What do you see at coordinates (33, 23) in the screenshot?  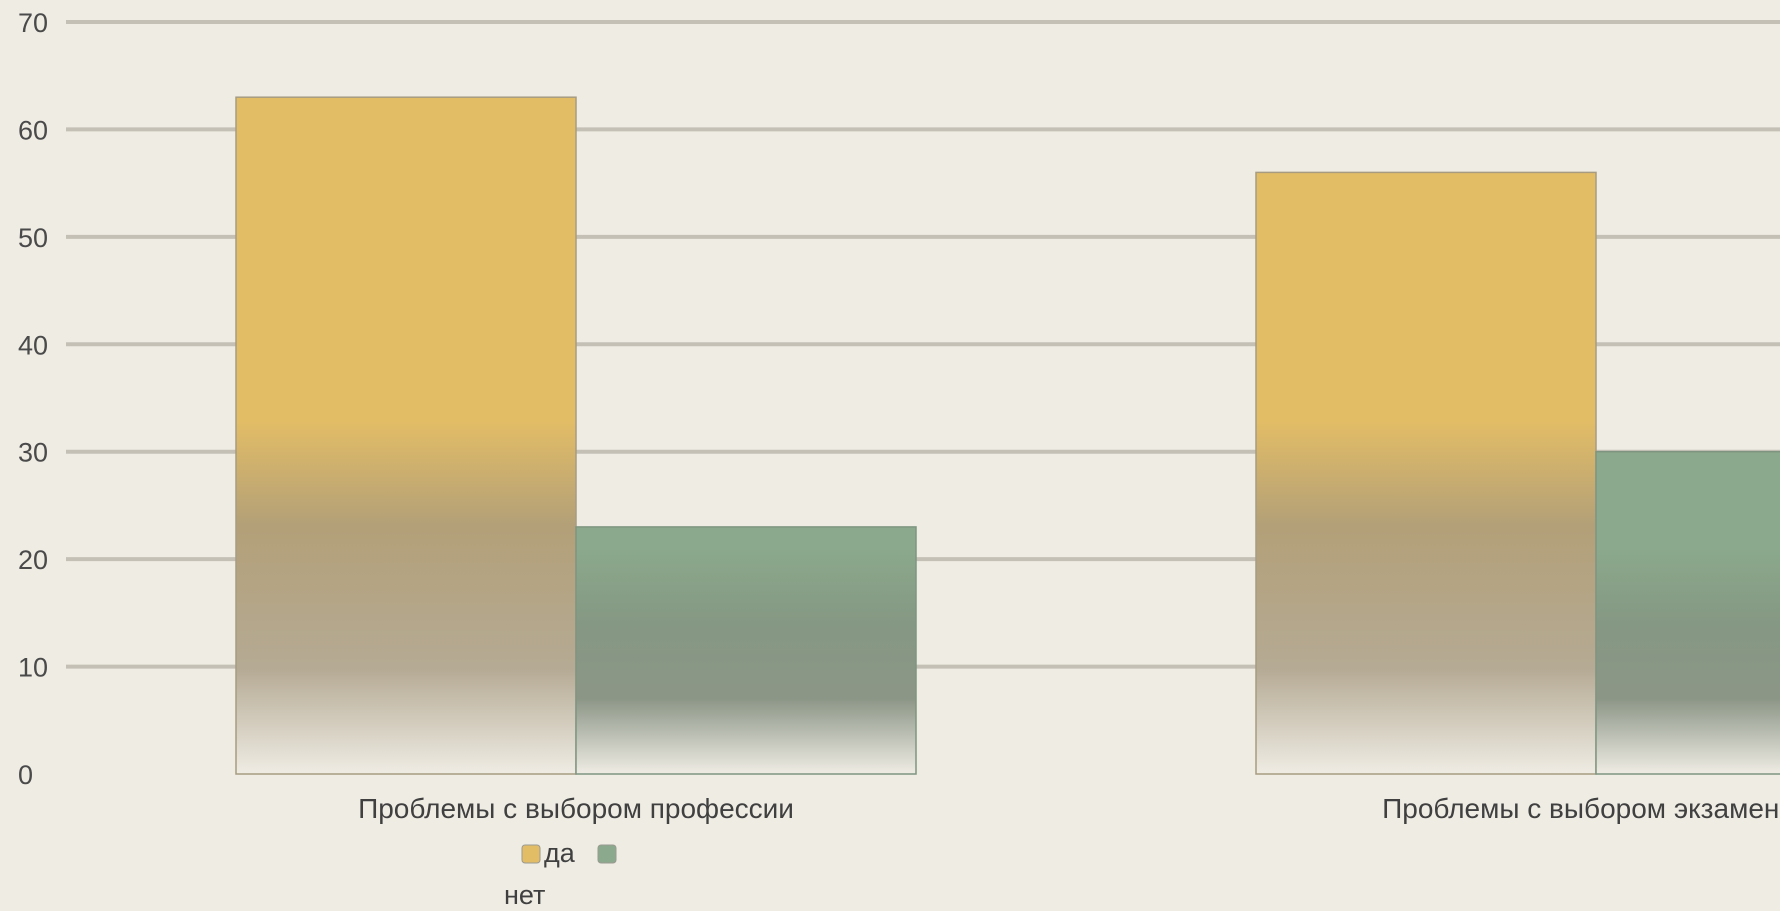 I see `y-tick-label: 70` at bounding box center [33, 23].